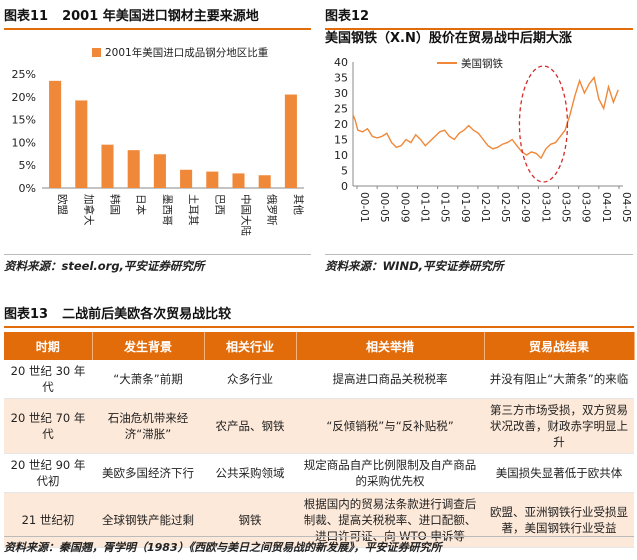  I want to click on legend-swatch, so click(96, 52).